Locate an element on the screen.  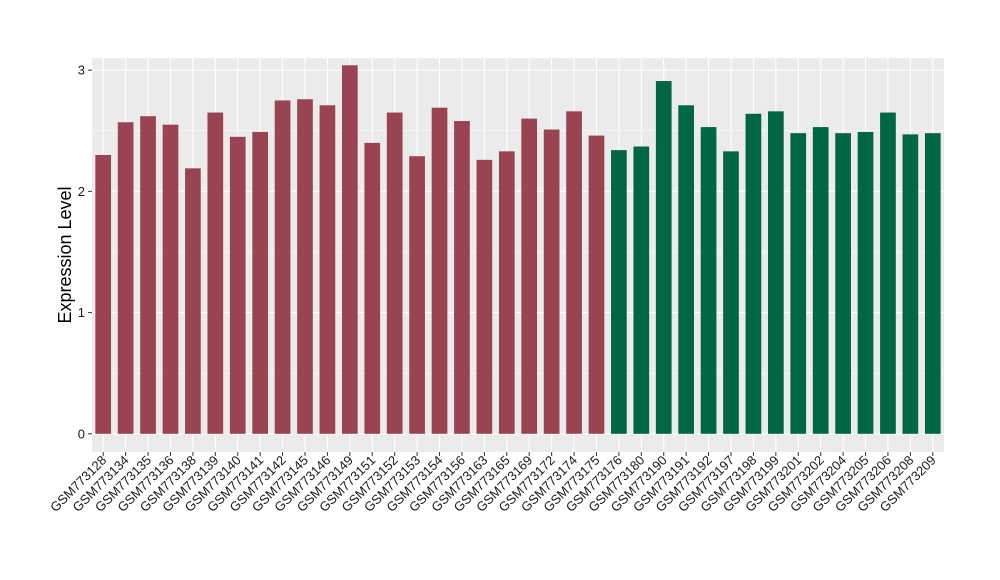
y-tick-label: 2 is located at coordinates (81, 191).